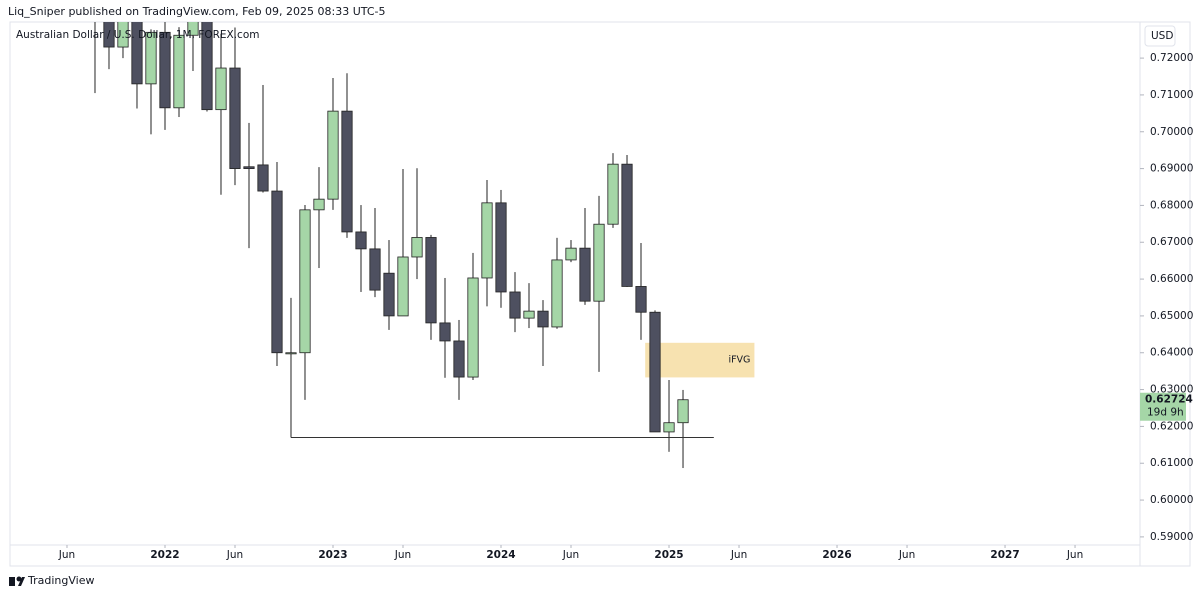  What do you see at coordinates (332, 555) in the screenshot?
I see `x-tick-label: 2023` at bounding box center [332, 555].